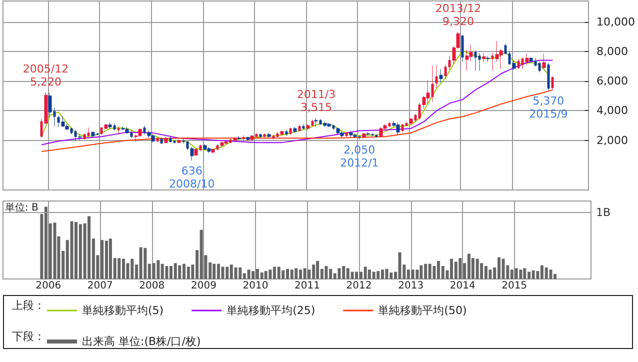 This screenshot has height=362, width=638. What do you see at coordinates (616, 21) in the screenshot?
I see `y-tick-label: 10,000` at bounding box center [616, 21].